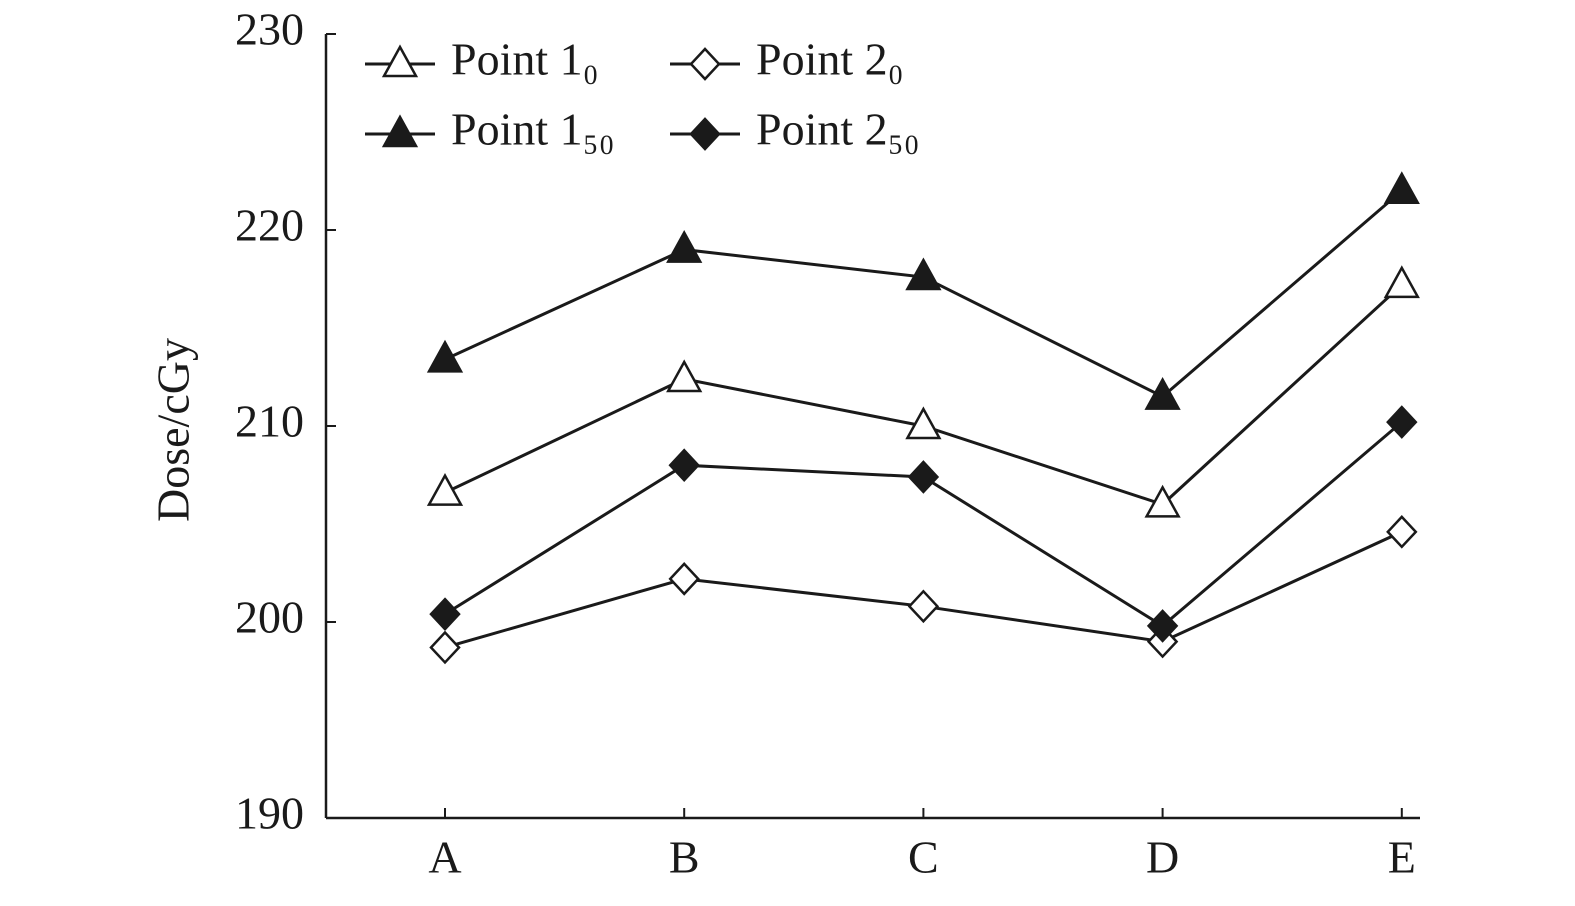 The height and width of the screenshot is (906, 1575). What do you see at coordinates (923, 294) in the screenshot?
I see `series-line` at bounding box center [923, 294].